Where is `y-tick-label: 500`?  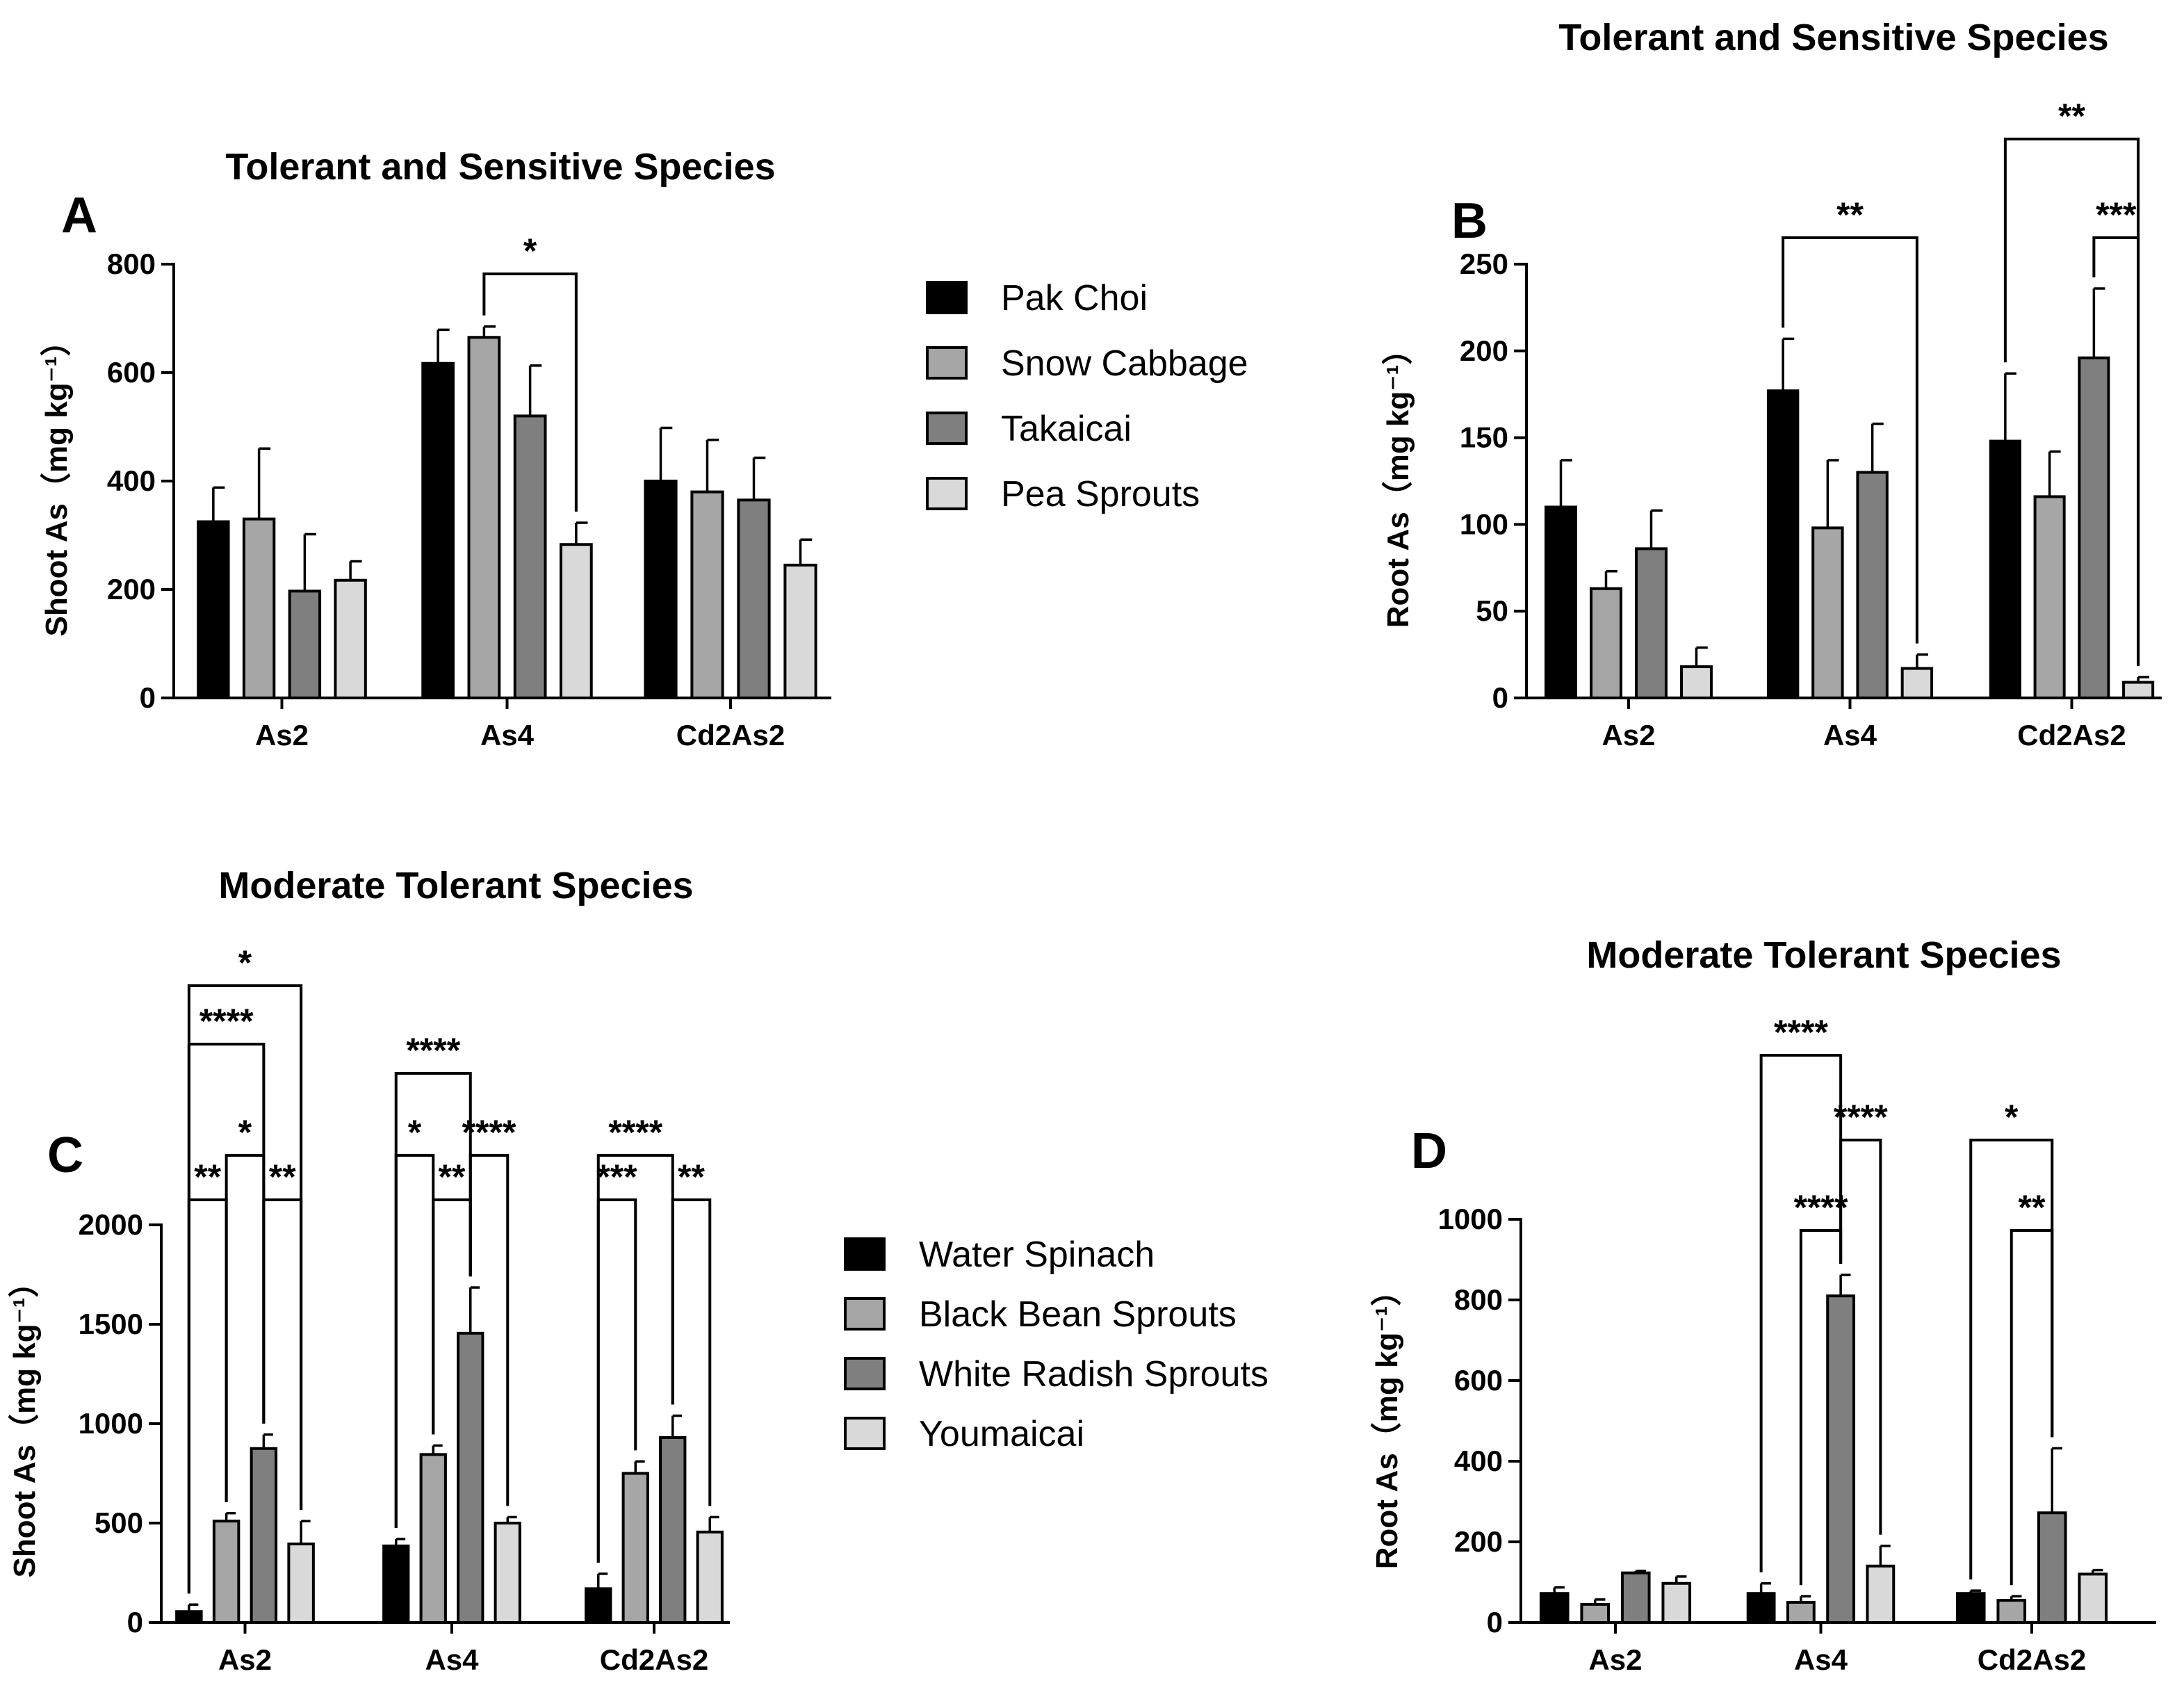
y-tick-label: 500 is located at coordinates (119, 1522).